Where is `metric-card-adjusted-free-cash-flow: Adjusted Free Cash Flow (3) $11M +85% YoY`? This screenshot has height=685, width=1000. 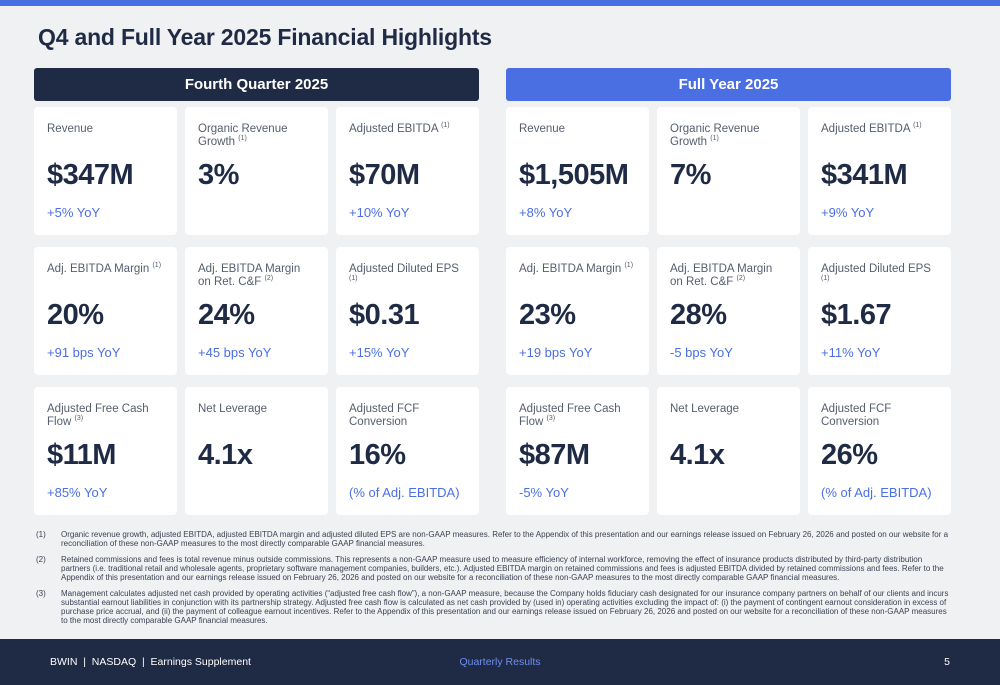
metric-card-adjusted-free-cash-flow: Adjusted Free Cash Flow (3) $11M +85% YoY is located at coordinates (105, 451).